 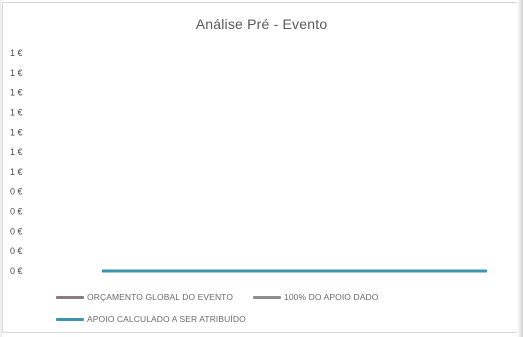 I want to click on legend-label-orcamento: ORÇAMENTO GLOBAL DO EVENTO, so click(x=160, y=297).